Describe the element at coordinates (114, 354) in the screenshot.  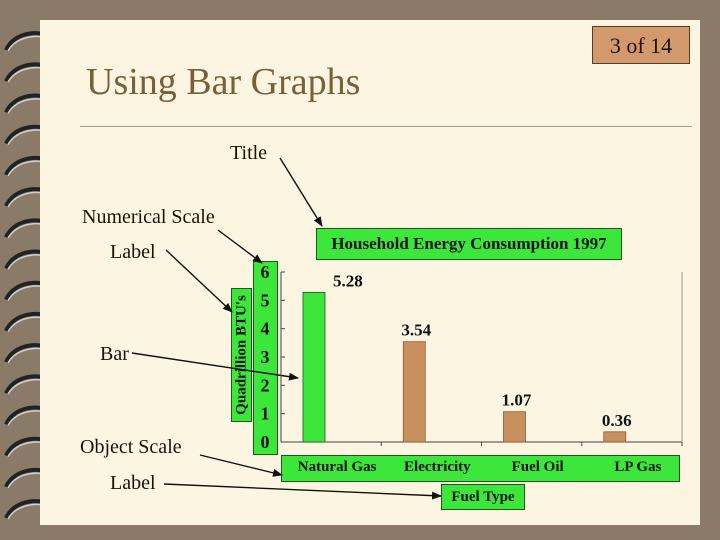
I see `annotation-bar: Bar` at that location.